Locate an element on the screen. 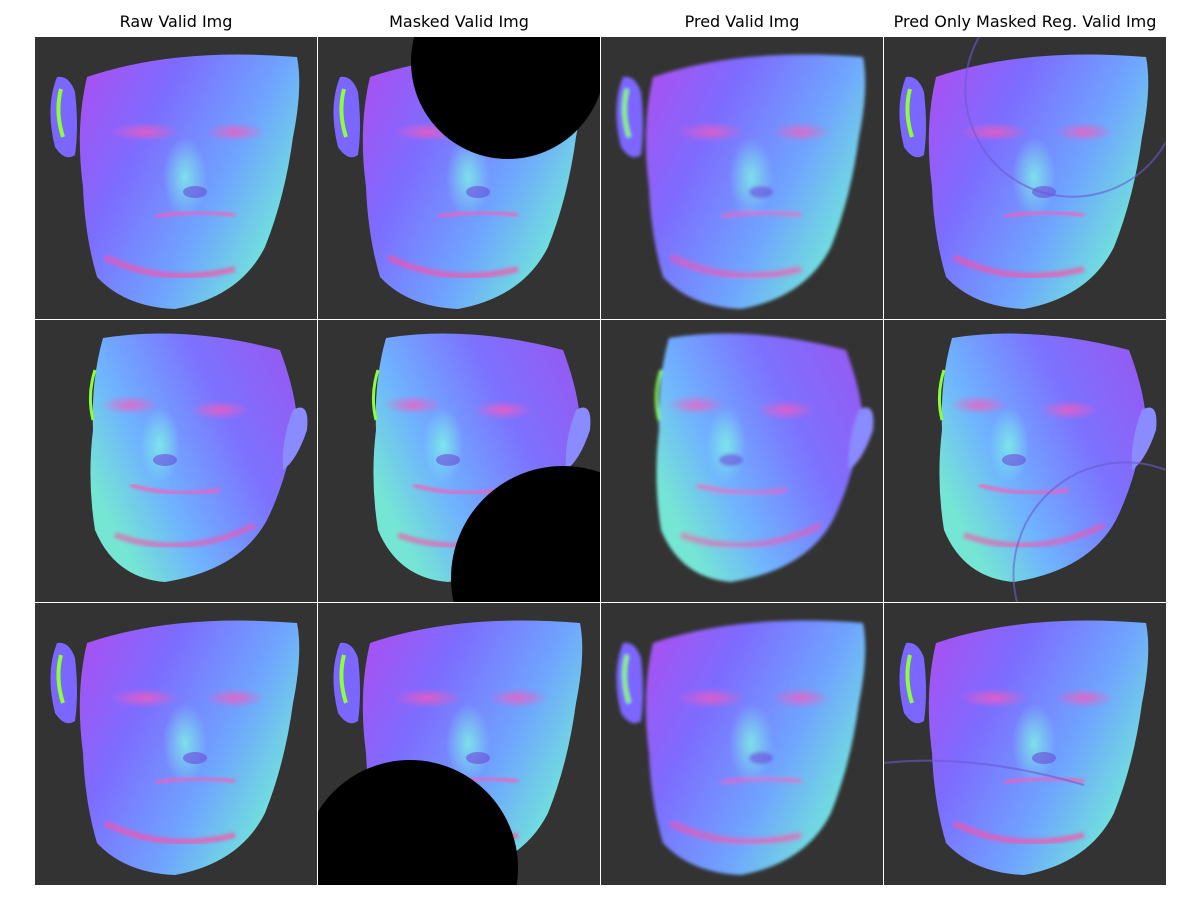 Image resolution: width=1200 pixels, height=900 pixels. row1-raw-image is located at coordinates (176, 178).